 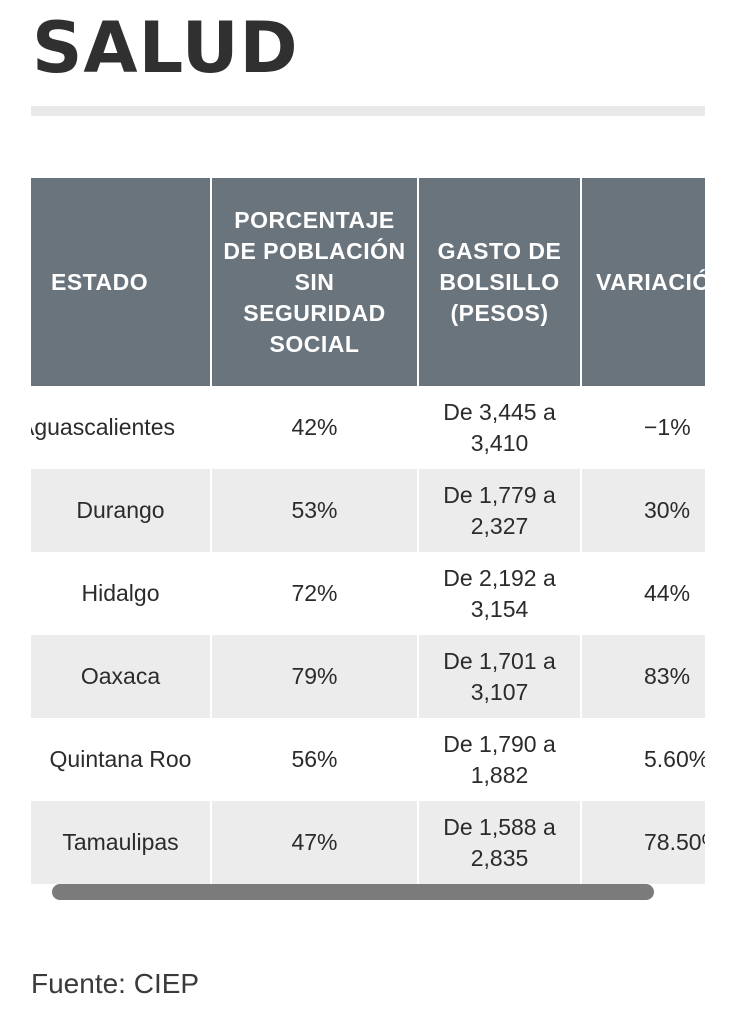 I want to click on cell-gasto: De 1,779 a 2,327, so click(x=500, y=510).